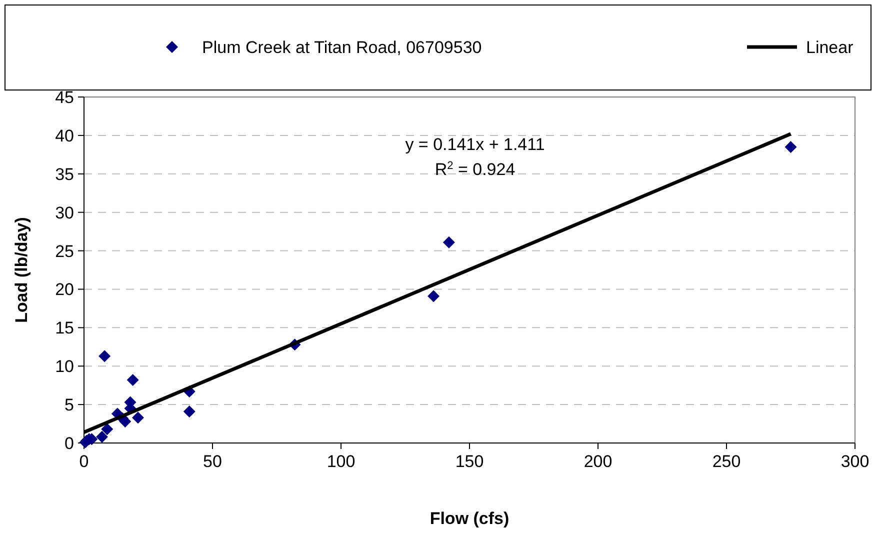  What do you see at coordinates (21, 270) in the screenshot?
I see `y-axis-title: Load (lb/day)` at bounding box center [21, 270].